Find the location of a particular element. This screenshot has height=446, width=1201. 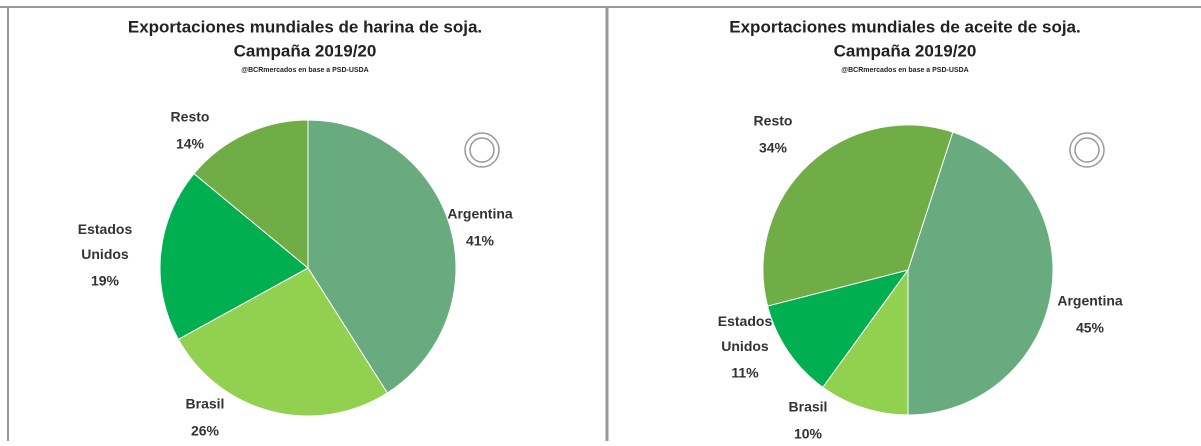

value-label: 34% is located at coordinates (773, 148).